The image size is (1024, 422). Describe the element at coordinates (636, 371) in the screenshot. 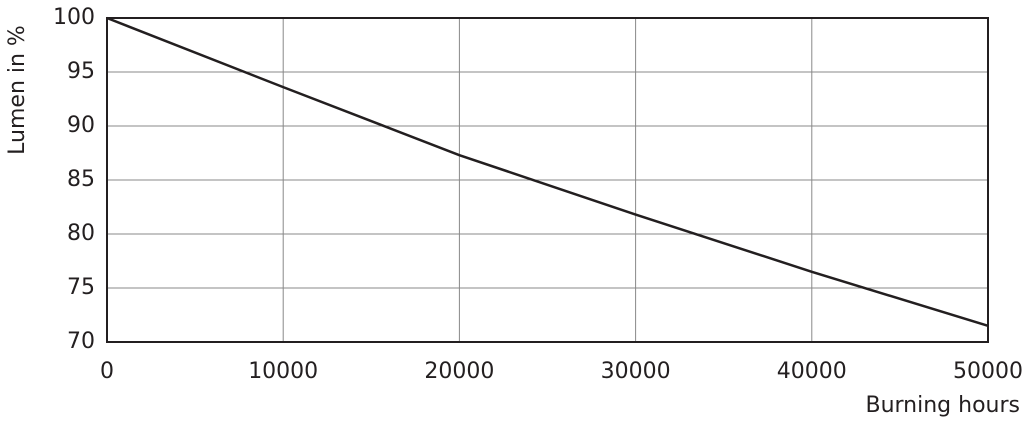

I see `x-tick-label: 30000` at that location.